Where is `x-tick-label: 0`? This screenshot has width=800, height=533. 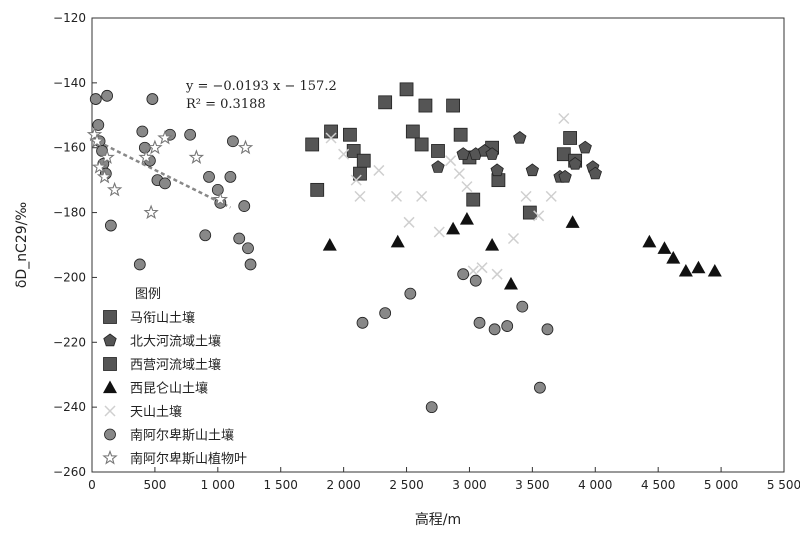 x-tick-label: 0 is located at coordinates (92, 485).